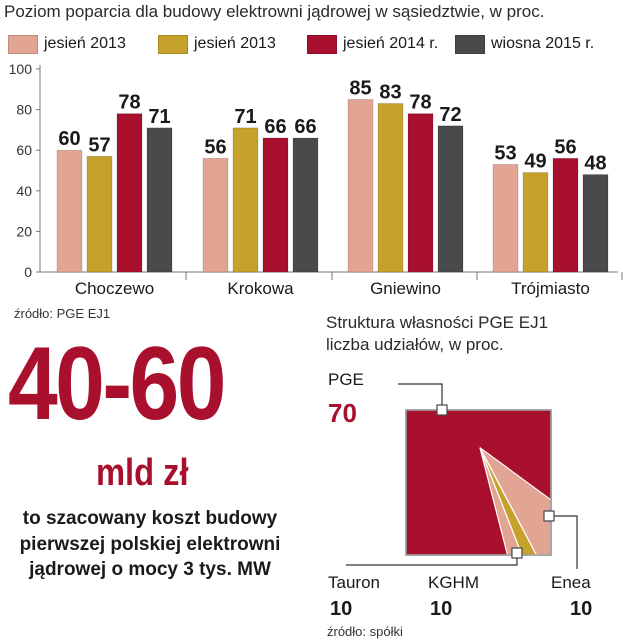  Describe the element at coordinates (549, 516) in the screenshot. I see `leader-marker-enea` at that location.